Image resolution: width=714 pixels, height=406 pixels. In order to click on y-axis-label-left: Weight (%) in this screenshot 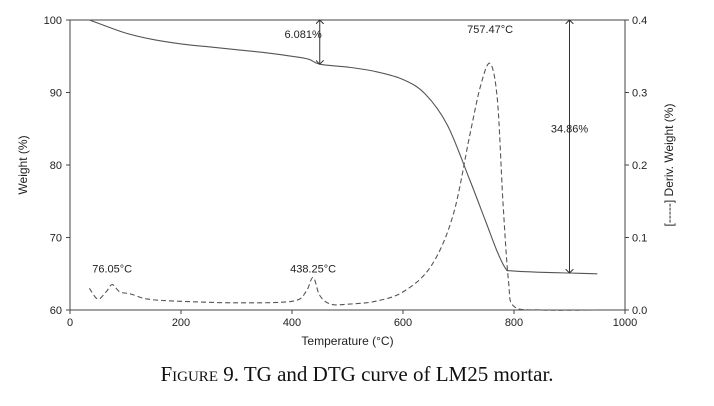, I will do `click(23, 164)`.